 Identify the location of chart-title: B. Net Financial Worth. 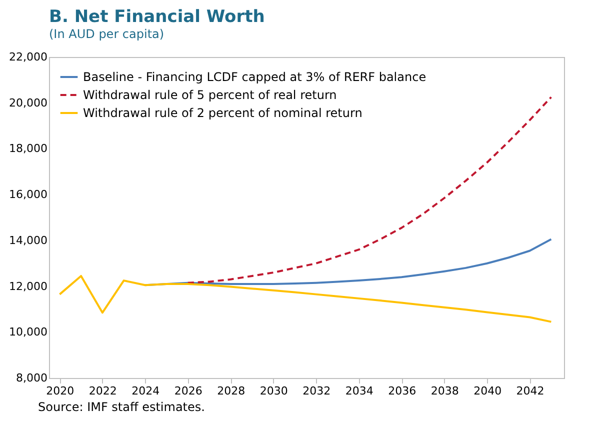
(157, 17).